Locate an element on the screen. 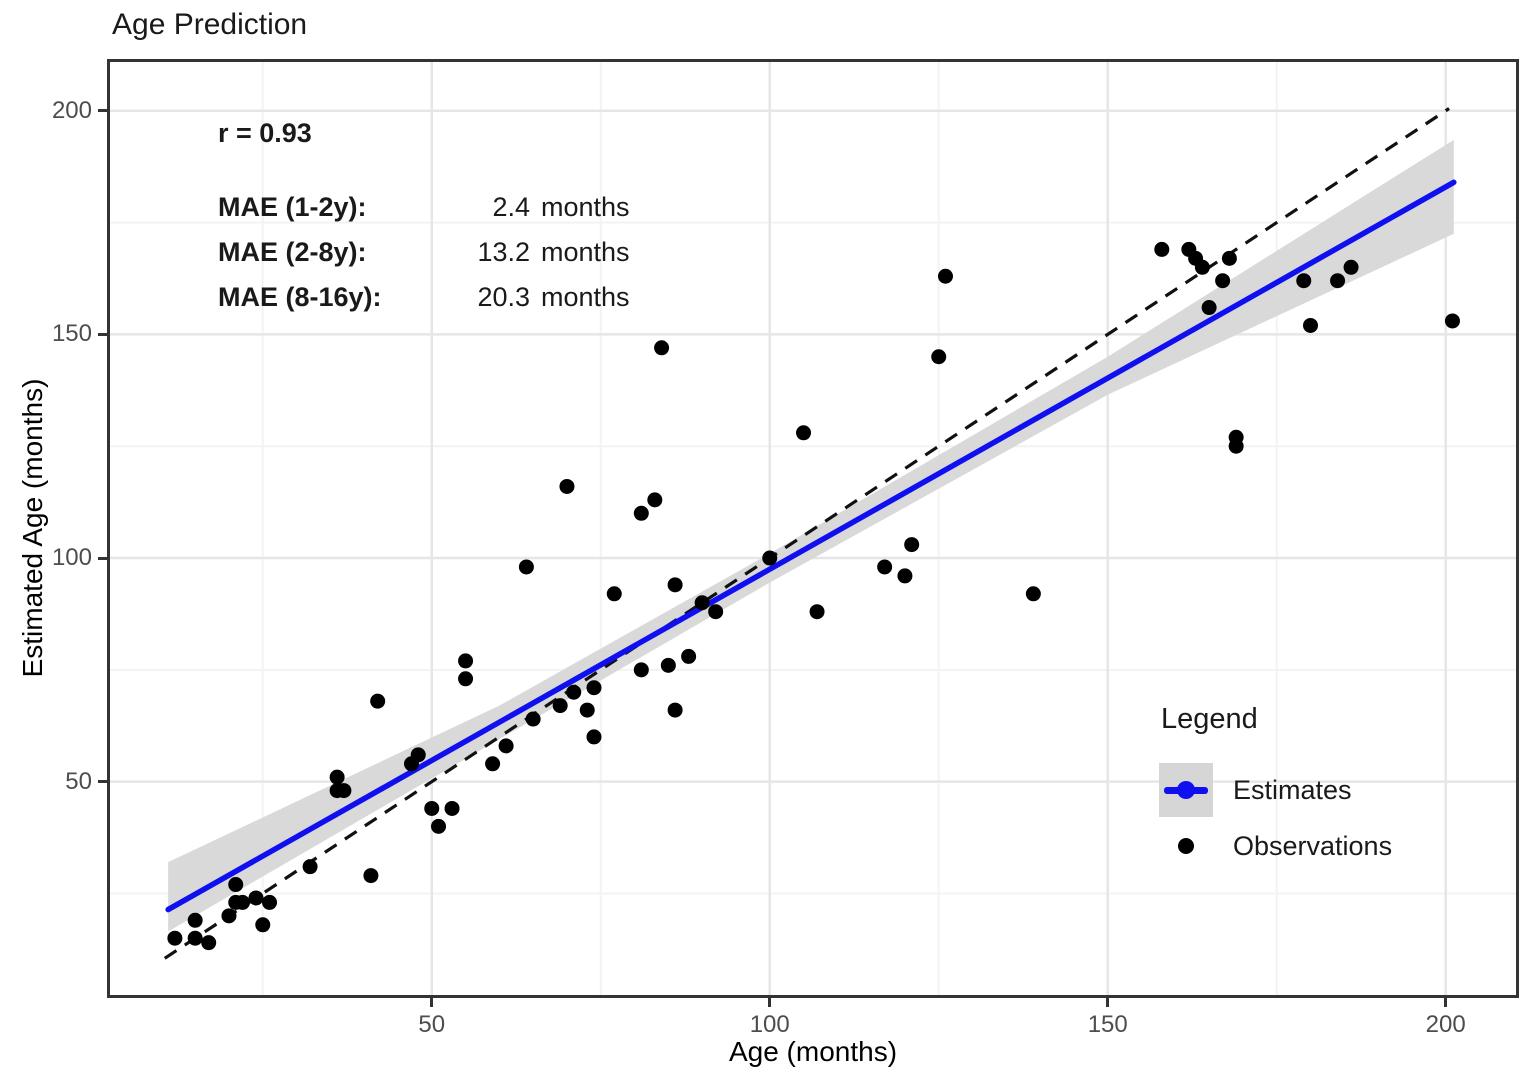 The width and height of the screenshot is (1527, 1079). y-axis-tick-label: 150 is located at coordinates (71, 334).